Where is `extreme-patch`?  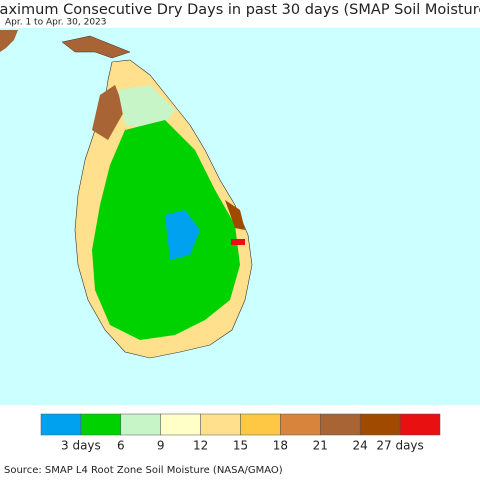 extreme-patch is located at coordinates (238, 242).